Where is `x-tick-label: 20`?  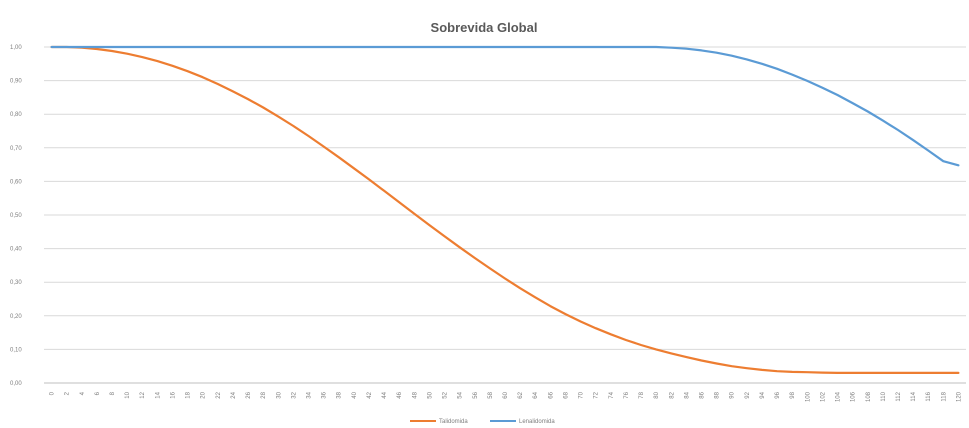 x-tick-label: 20 is located at coordinates (204, 394).